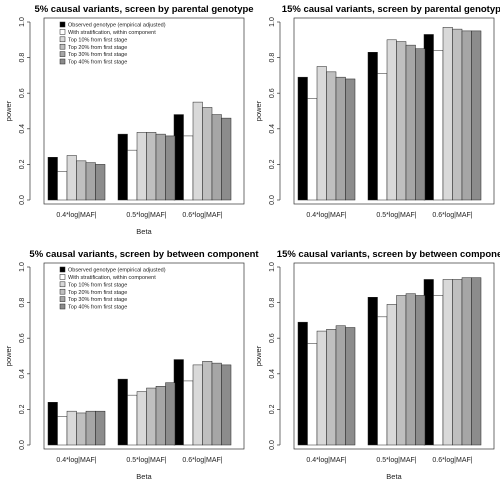 This screenshot has height=490, width=500. I want to click on legend-entry: Observed genotype (empirical adjusted), so click(117, 271).